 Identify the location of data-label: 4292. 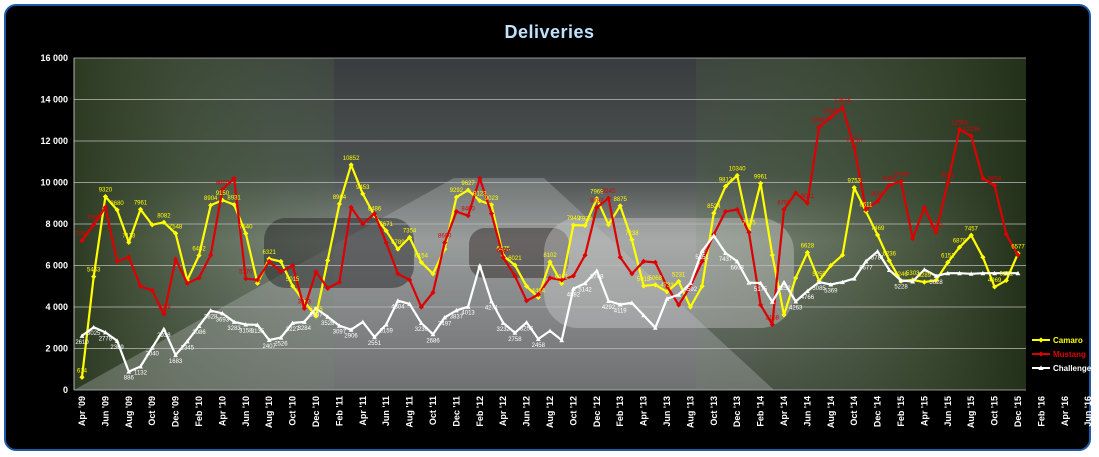
(609, 308).